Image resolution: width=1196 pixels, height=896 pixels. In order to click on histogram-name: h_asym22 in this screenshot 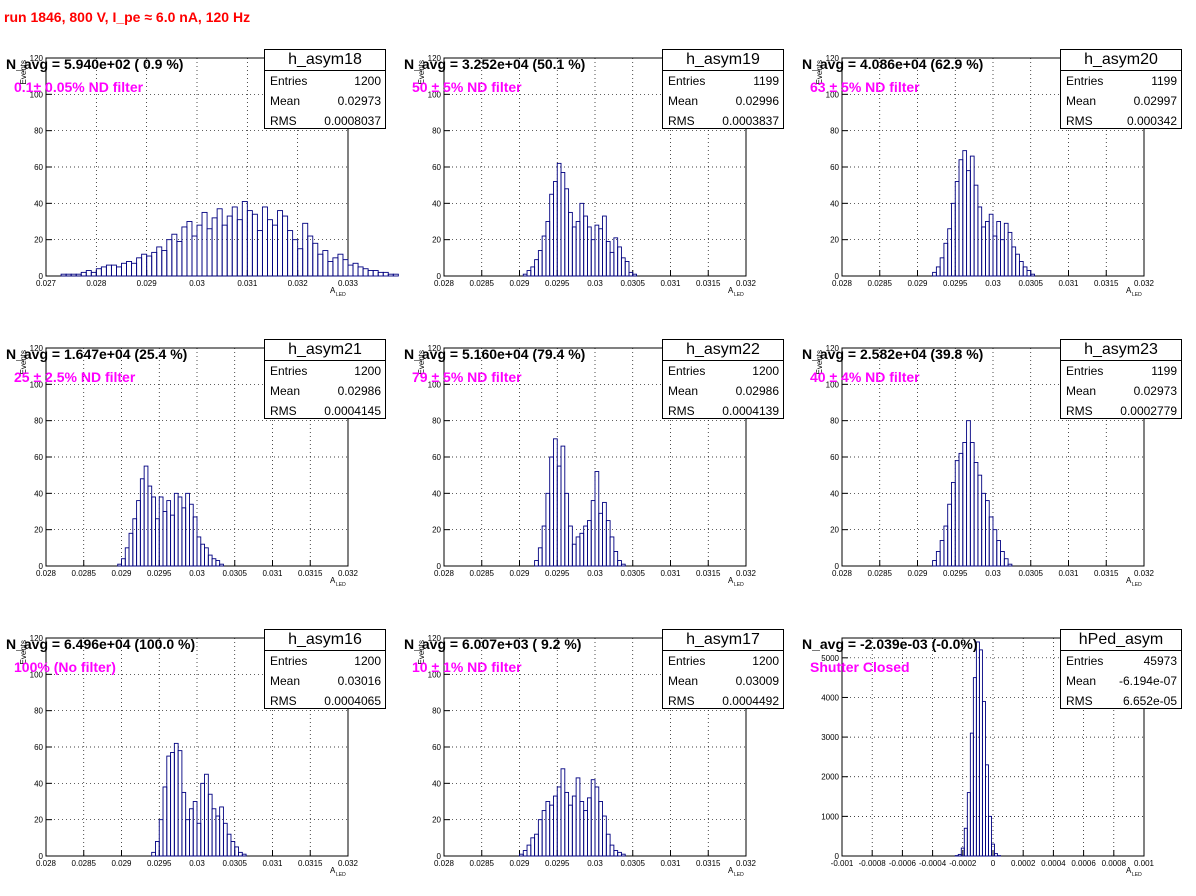, I will do `click(723, 350)`.